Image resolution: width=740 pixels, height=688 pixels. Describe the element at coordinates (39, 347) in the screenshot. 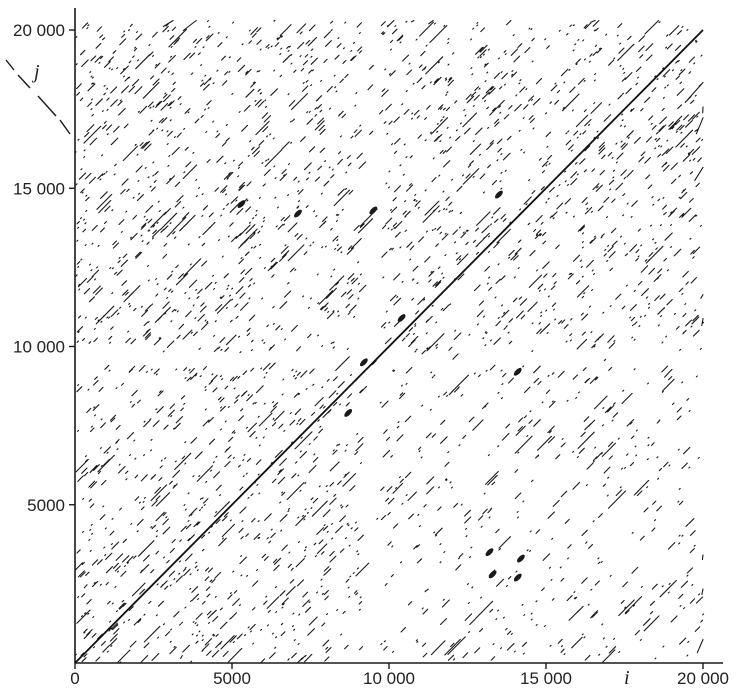

I see `y-tick-label: 10 000` at that location.